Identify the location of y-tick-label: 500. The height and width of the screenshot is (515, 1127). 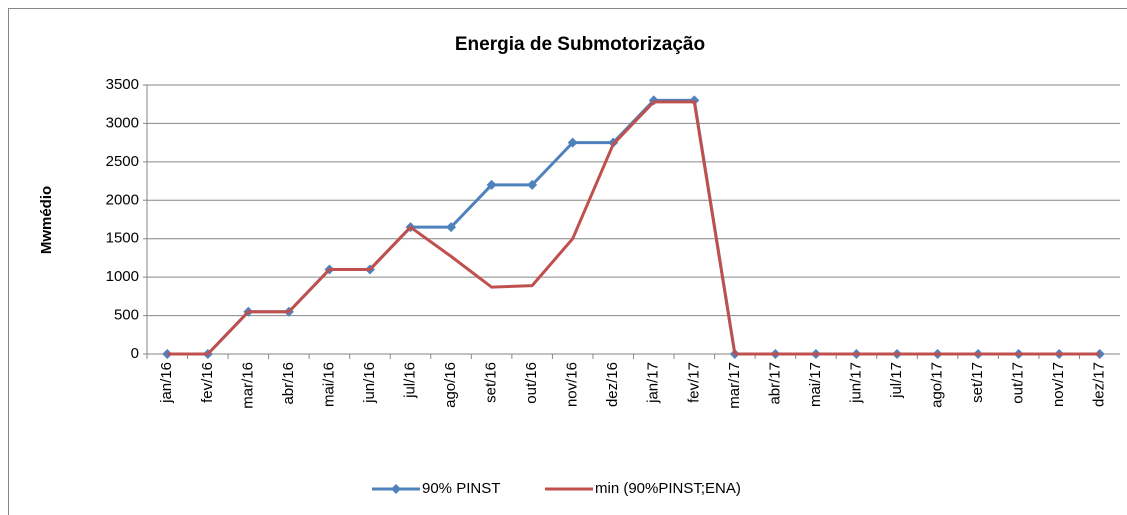
(126, 315).